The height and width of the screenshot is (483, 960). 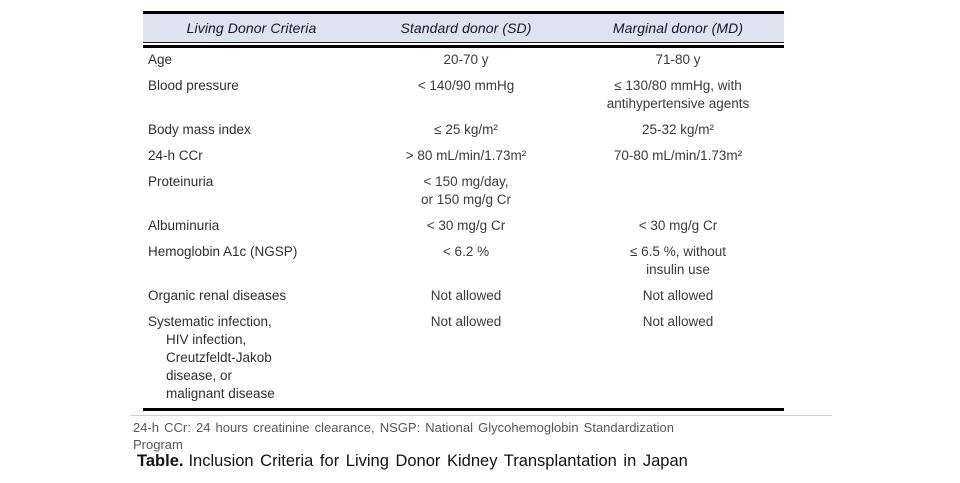 I want to click on cell-line: Hemoglobin A1c (NGSP), so click(x=223, y=251).